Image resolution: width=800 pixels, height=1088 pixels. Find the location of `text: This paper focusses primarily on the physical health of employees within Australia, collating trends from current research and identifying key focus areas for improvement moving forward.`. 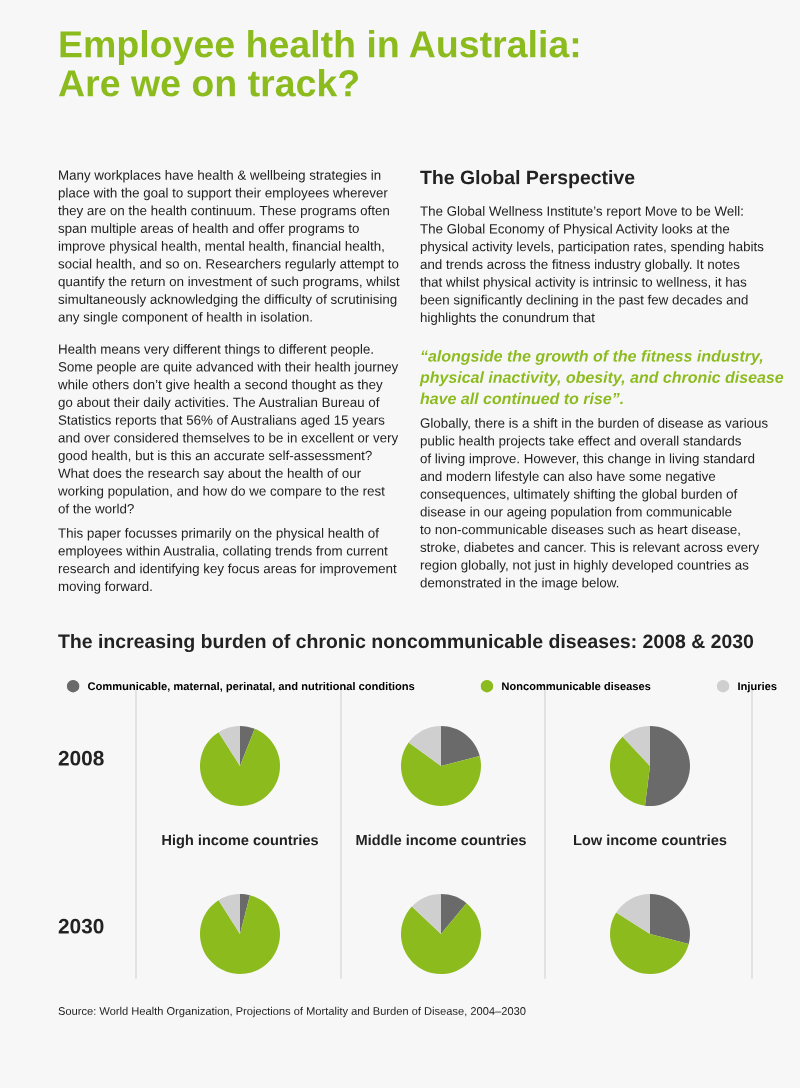

text: This paper focusses primarily on the physical health of employees within Australia, collating trends from current research and identifying key focus areas for improvement moving forward. is located at coordinates (227, 561).